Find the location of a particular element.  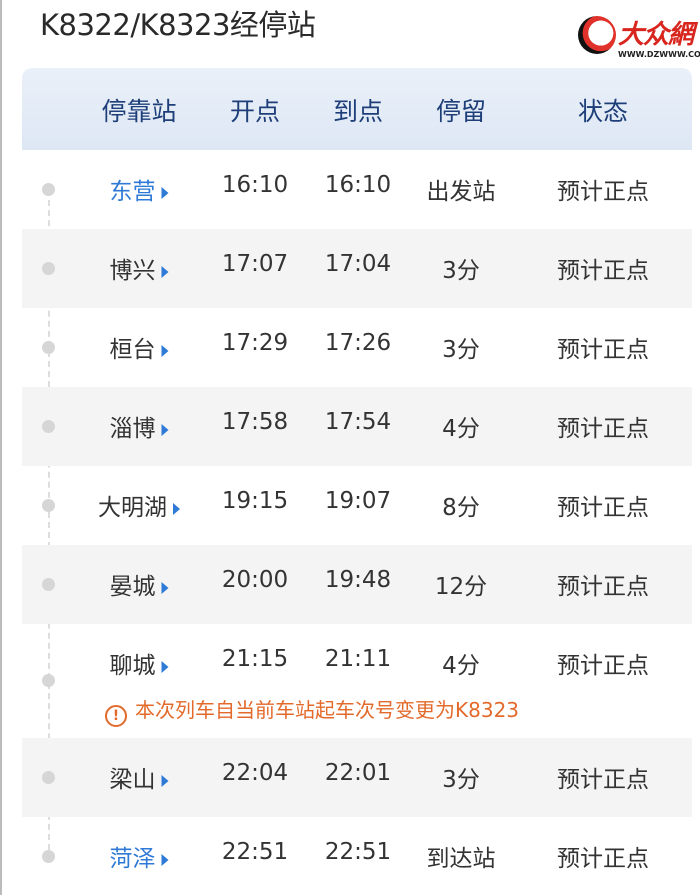

station-link: 东营 is located at coordinates (139, 189).